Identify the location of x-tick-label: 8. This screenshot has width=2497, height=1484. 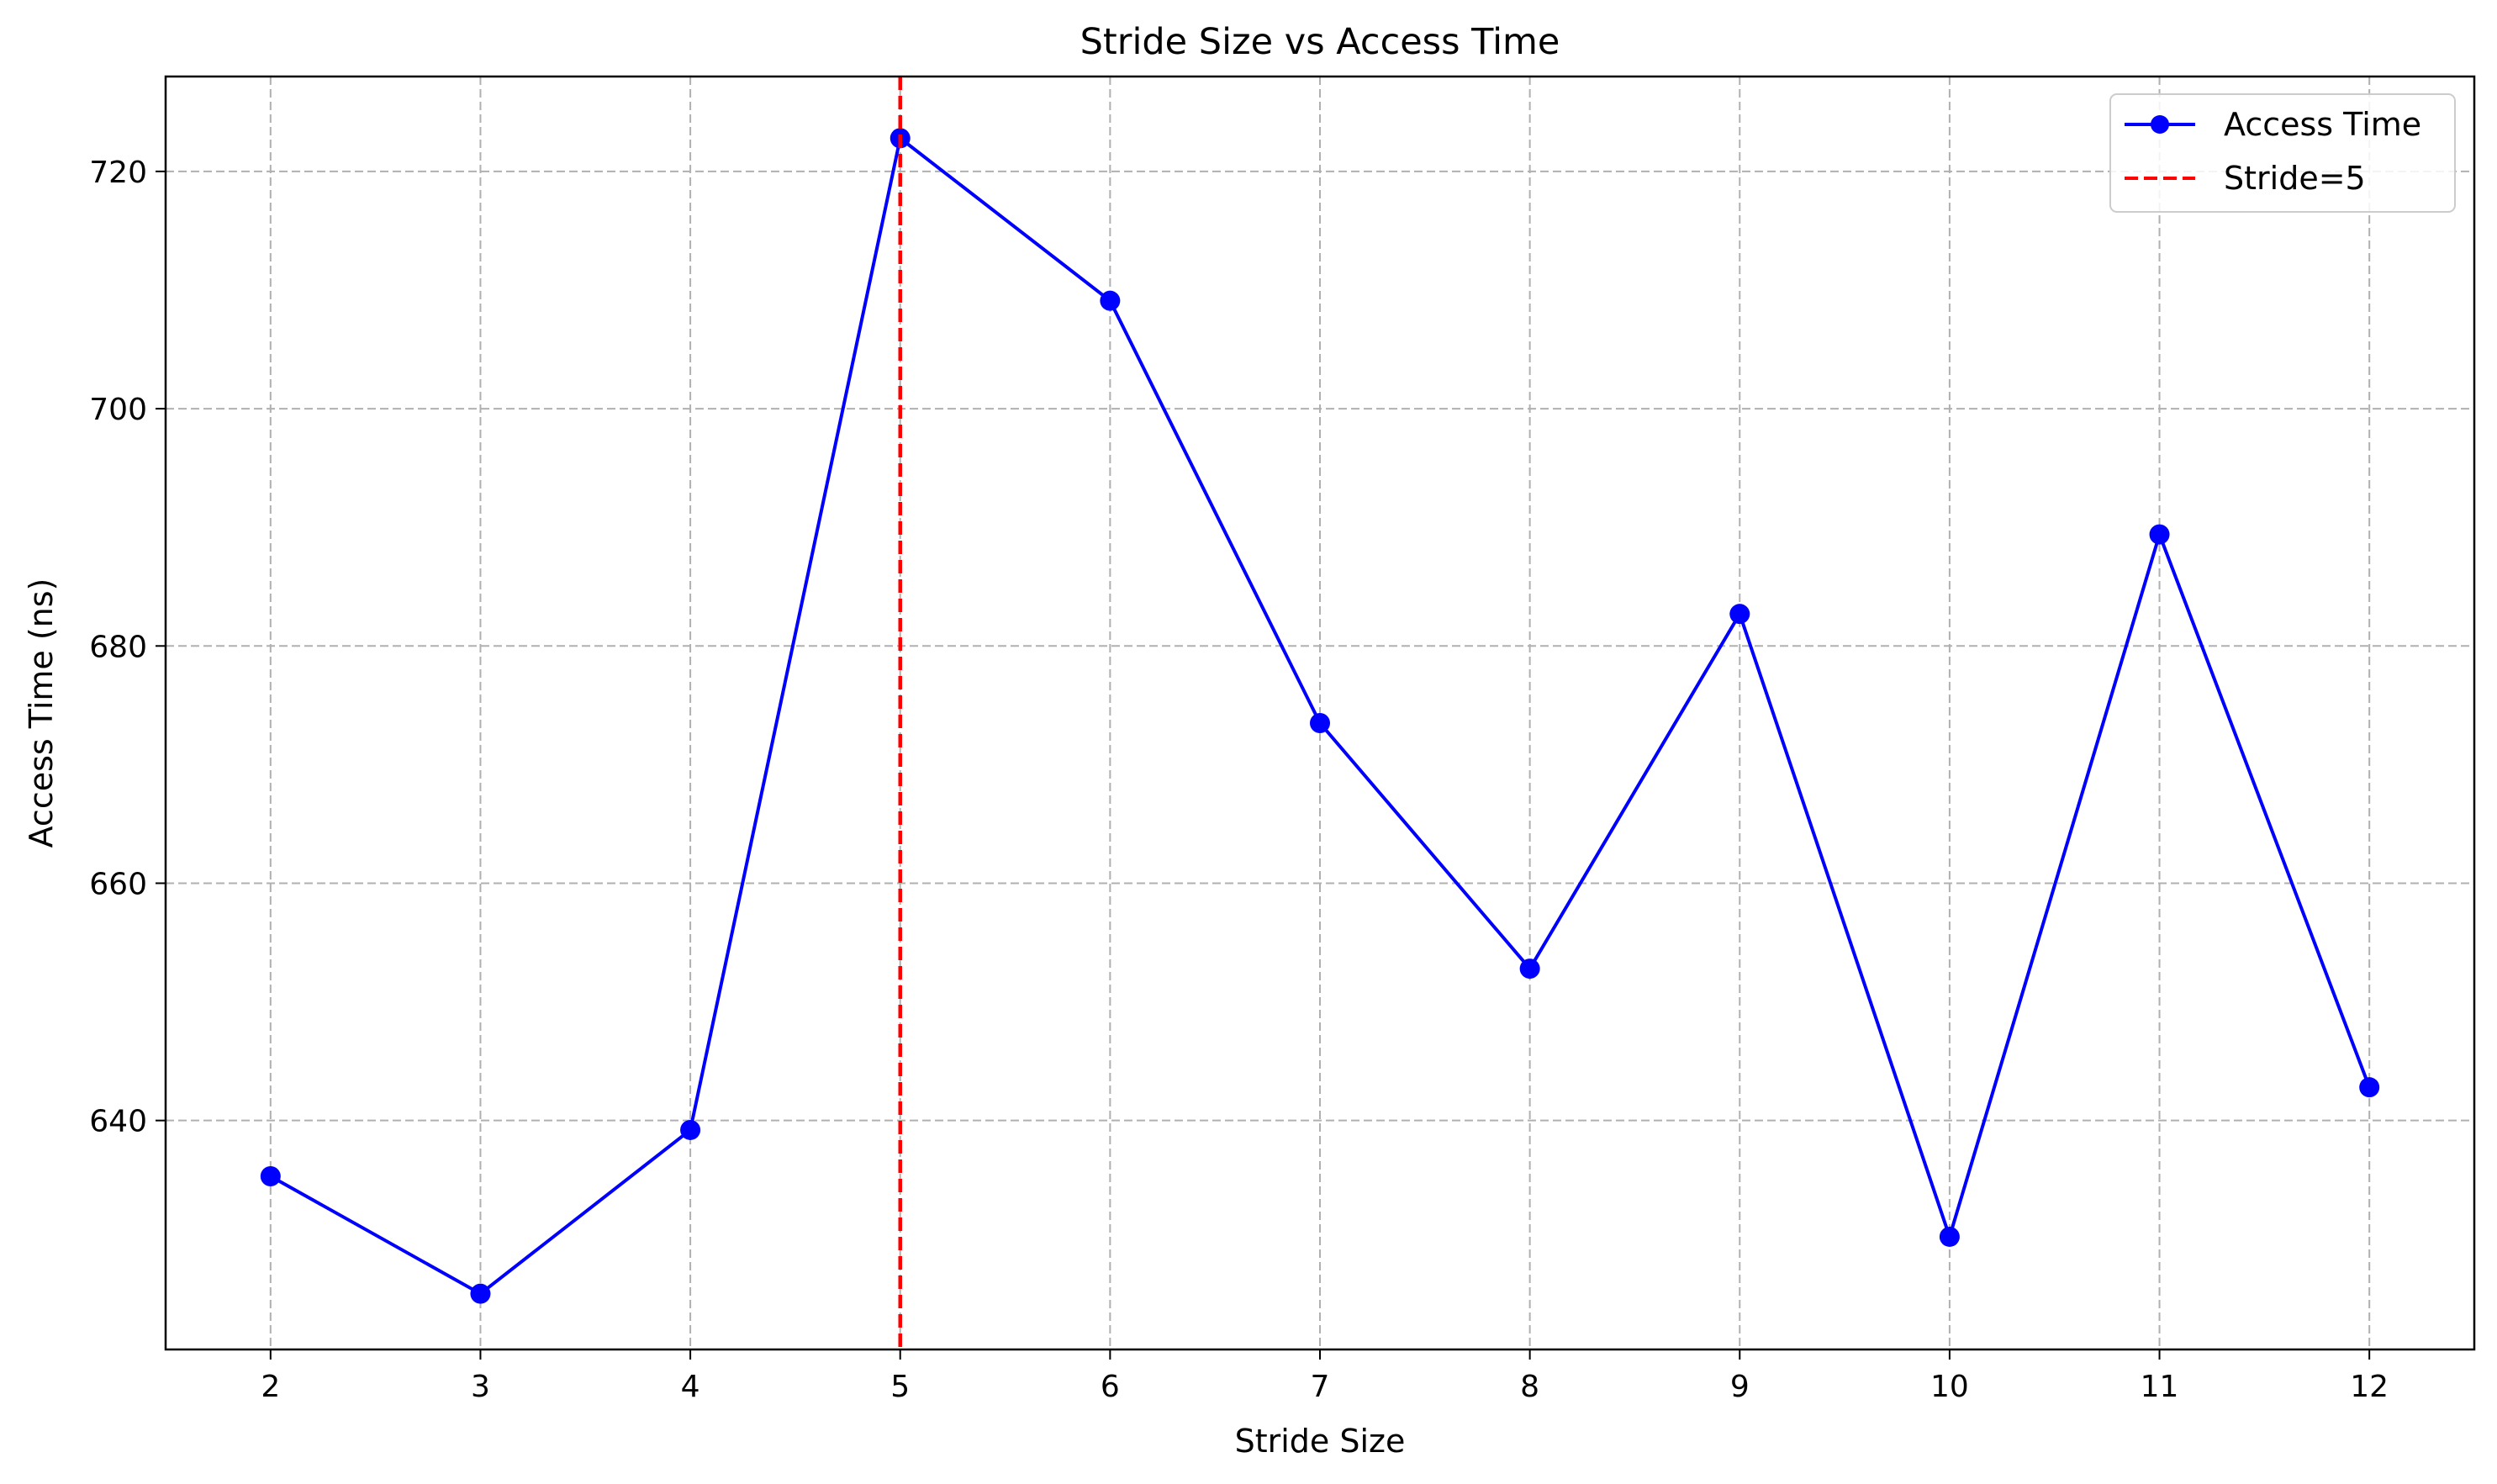
(1529, 1387).